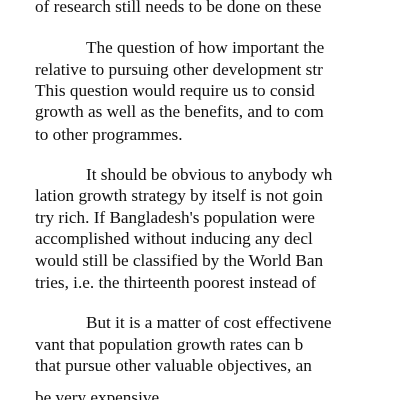 Image resolution: width=400 pixels, height=400 pixels. I want to click on text-line: accomplished without inducing any decl, so click(174, 238).